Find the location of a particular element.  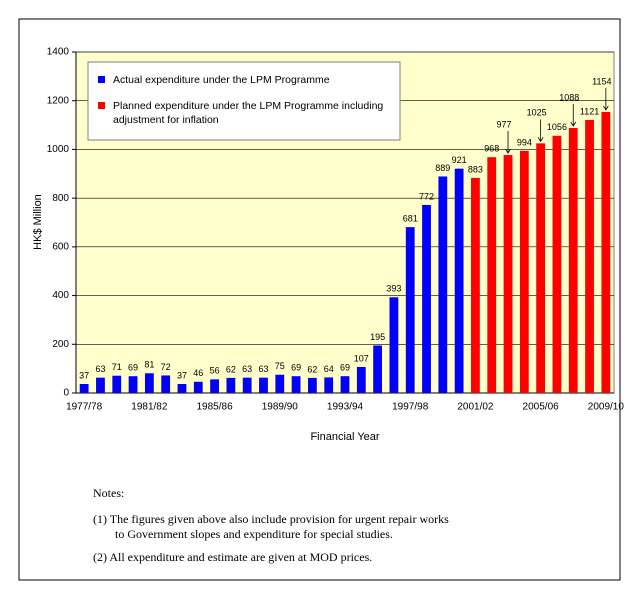

data-label: 1154 is located at coordinates (601, 81).